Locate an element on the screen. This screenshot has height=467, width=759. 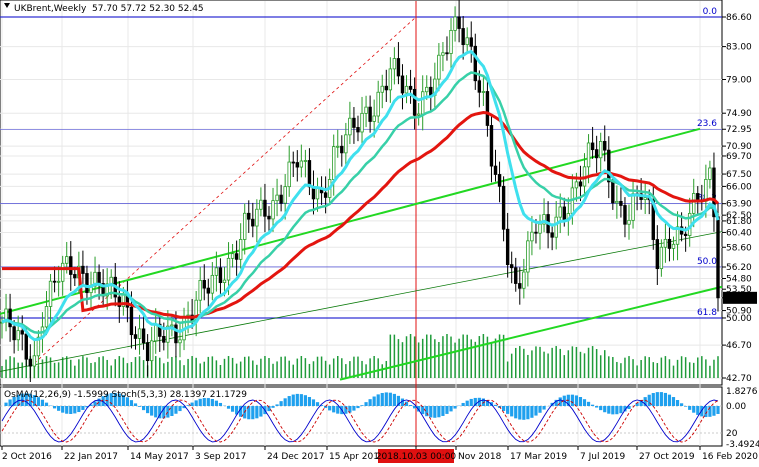
price-tick-label: 58.60 is located at coordinates (739, 248).